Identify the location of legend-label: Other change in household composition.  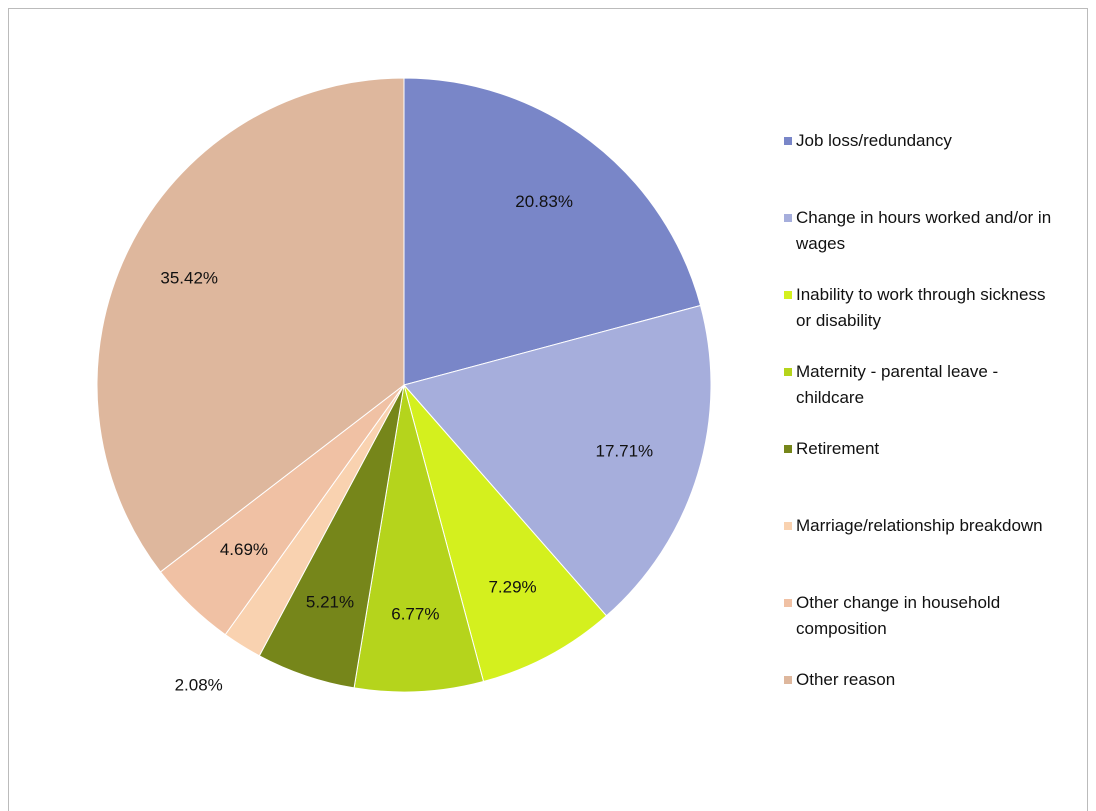
(898, 615).